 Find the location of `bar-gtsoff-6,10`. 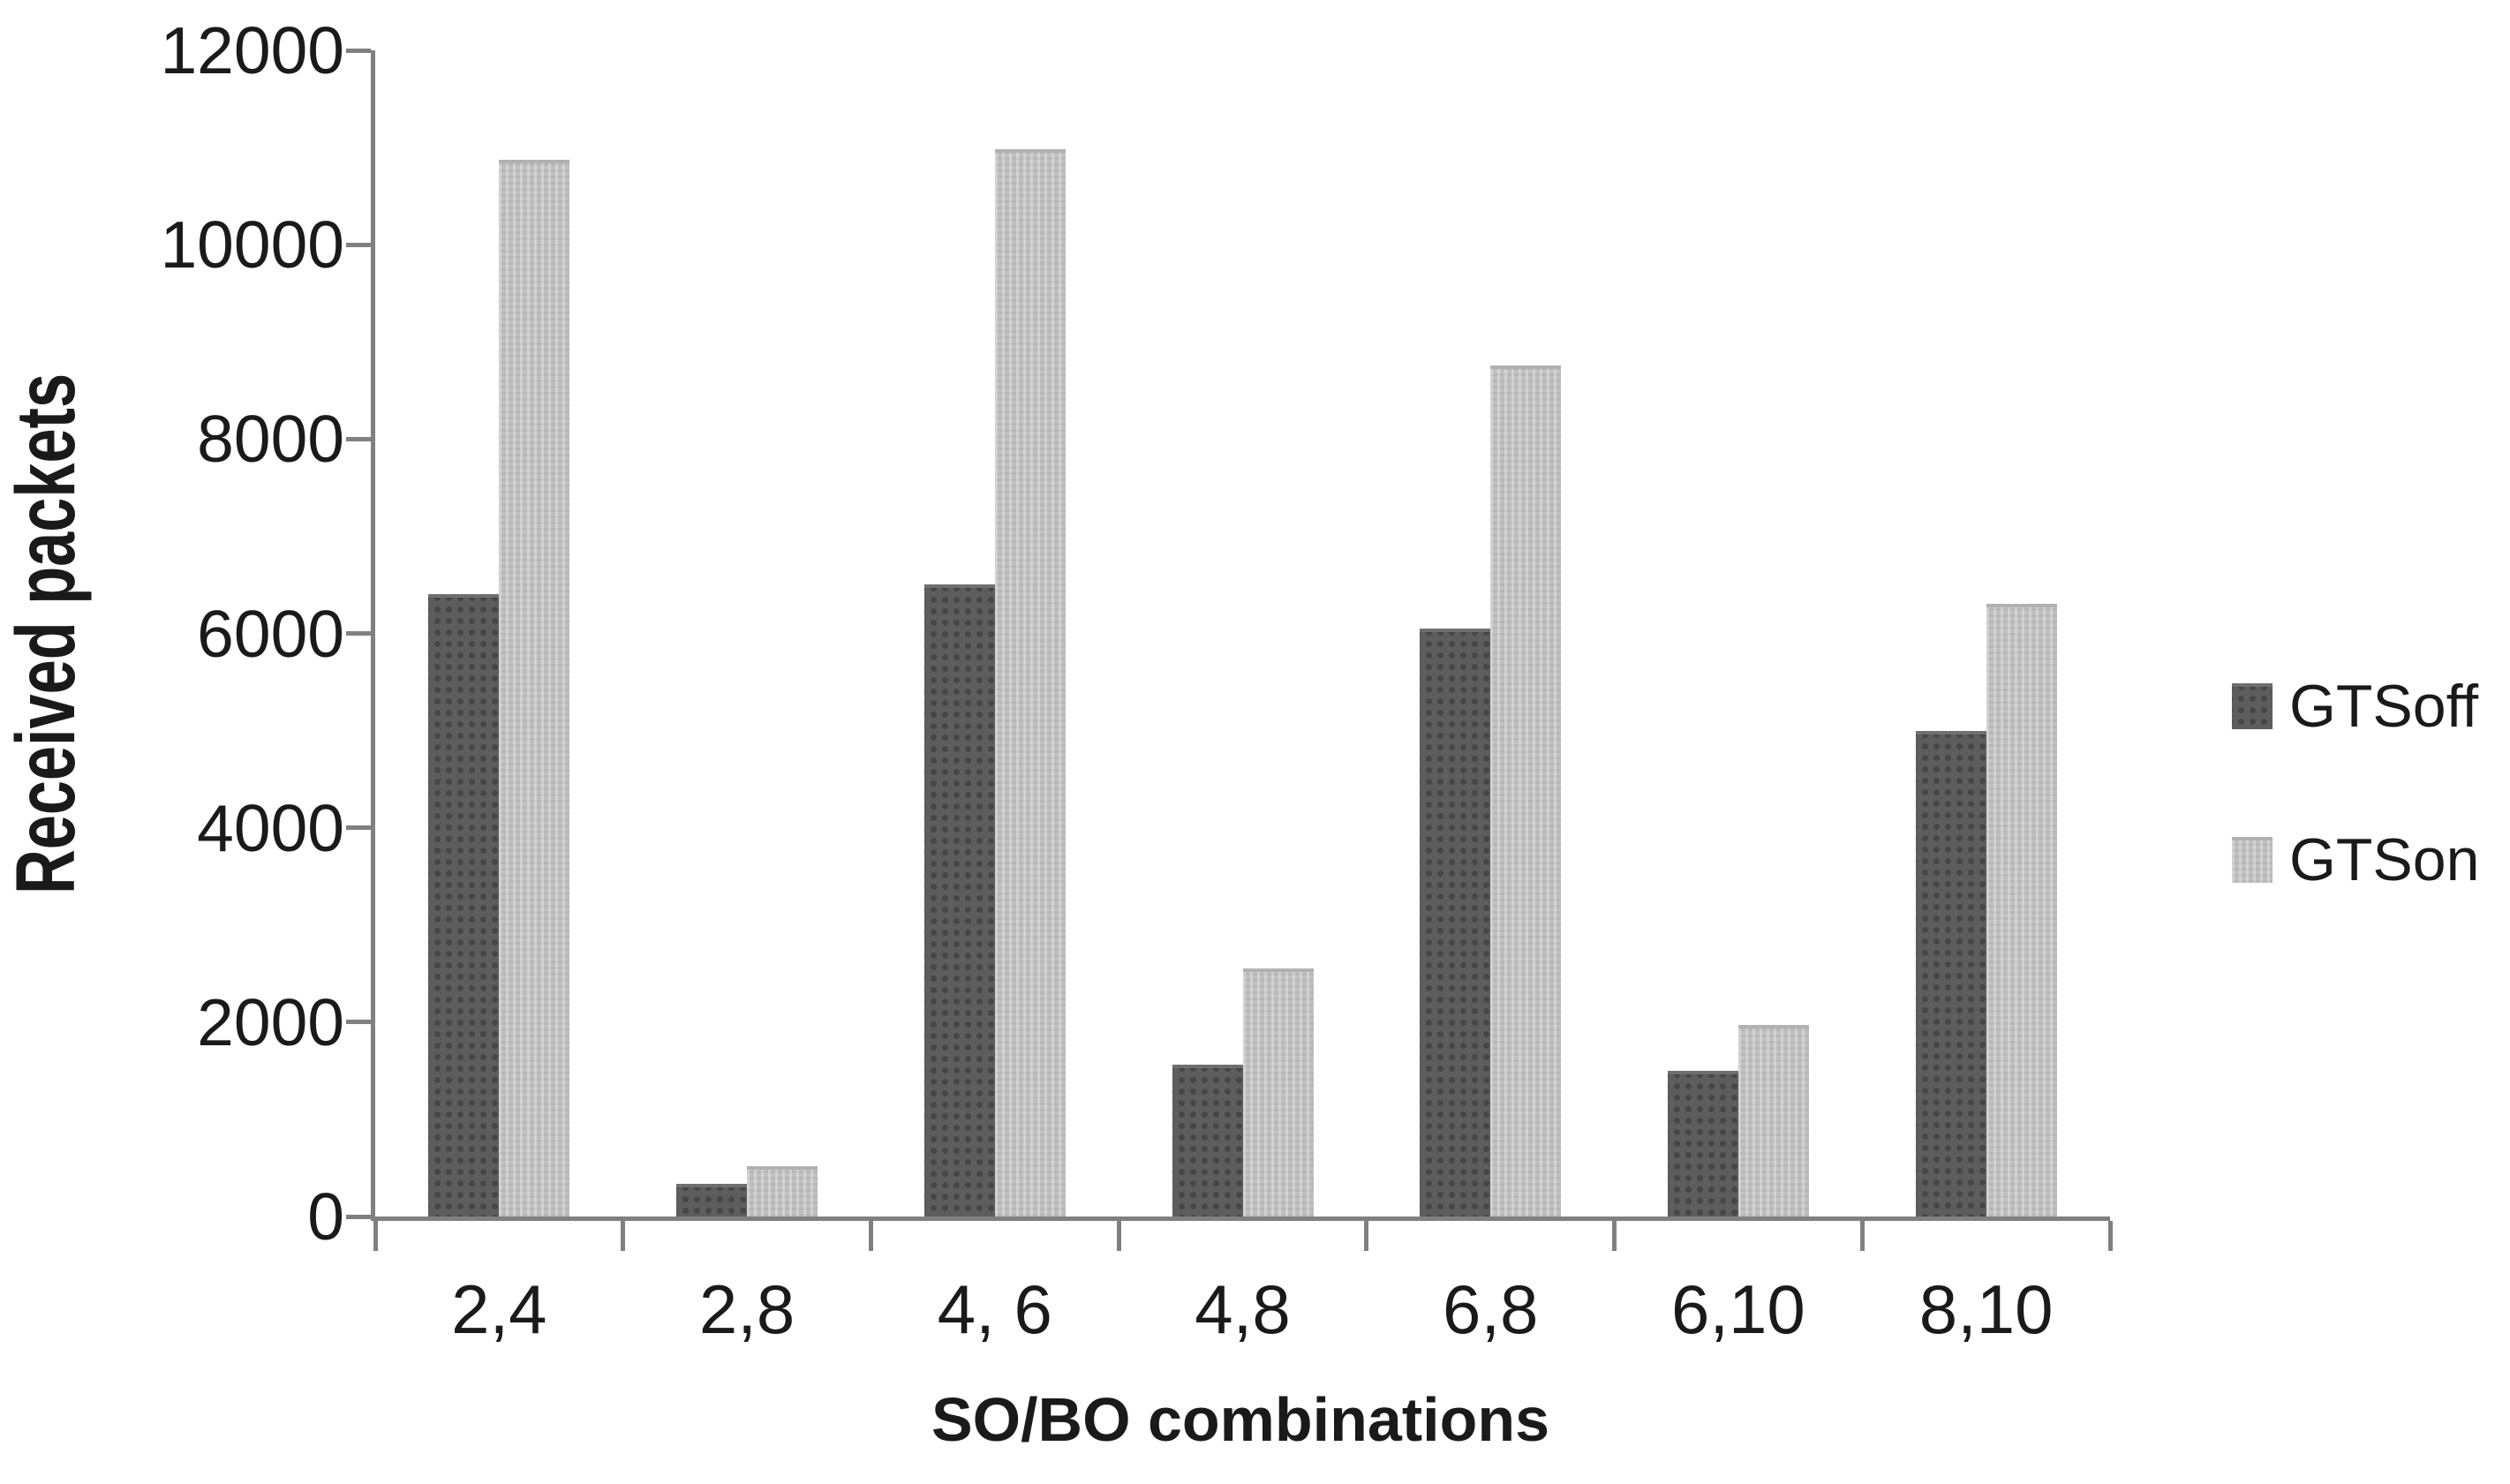

bar-gtsoff-6,10 is located at coordinates (1702, 1143).